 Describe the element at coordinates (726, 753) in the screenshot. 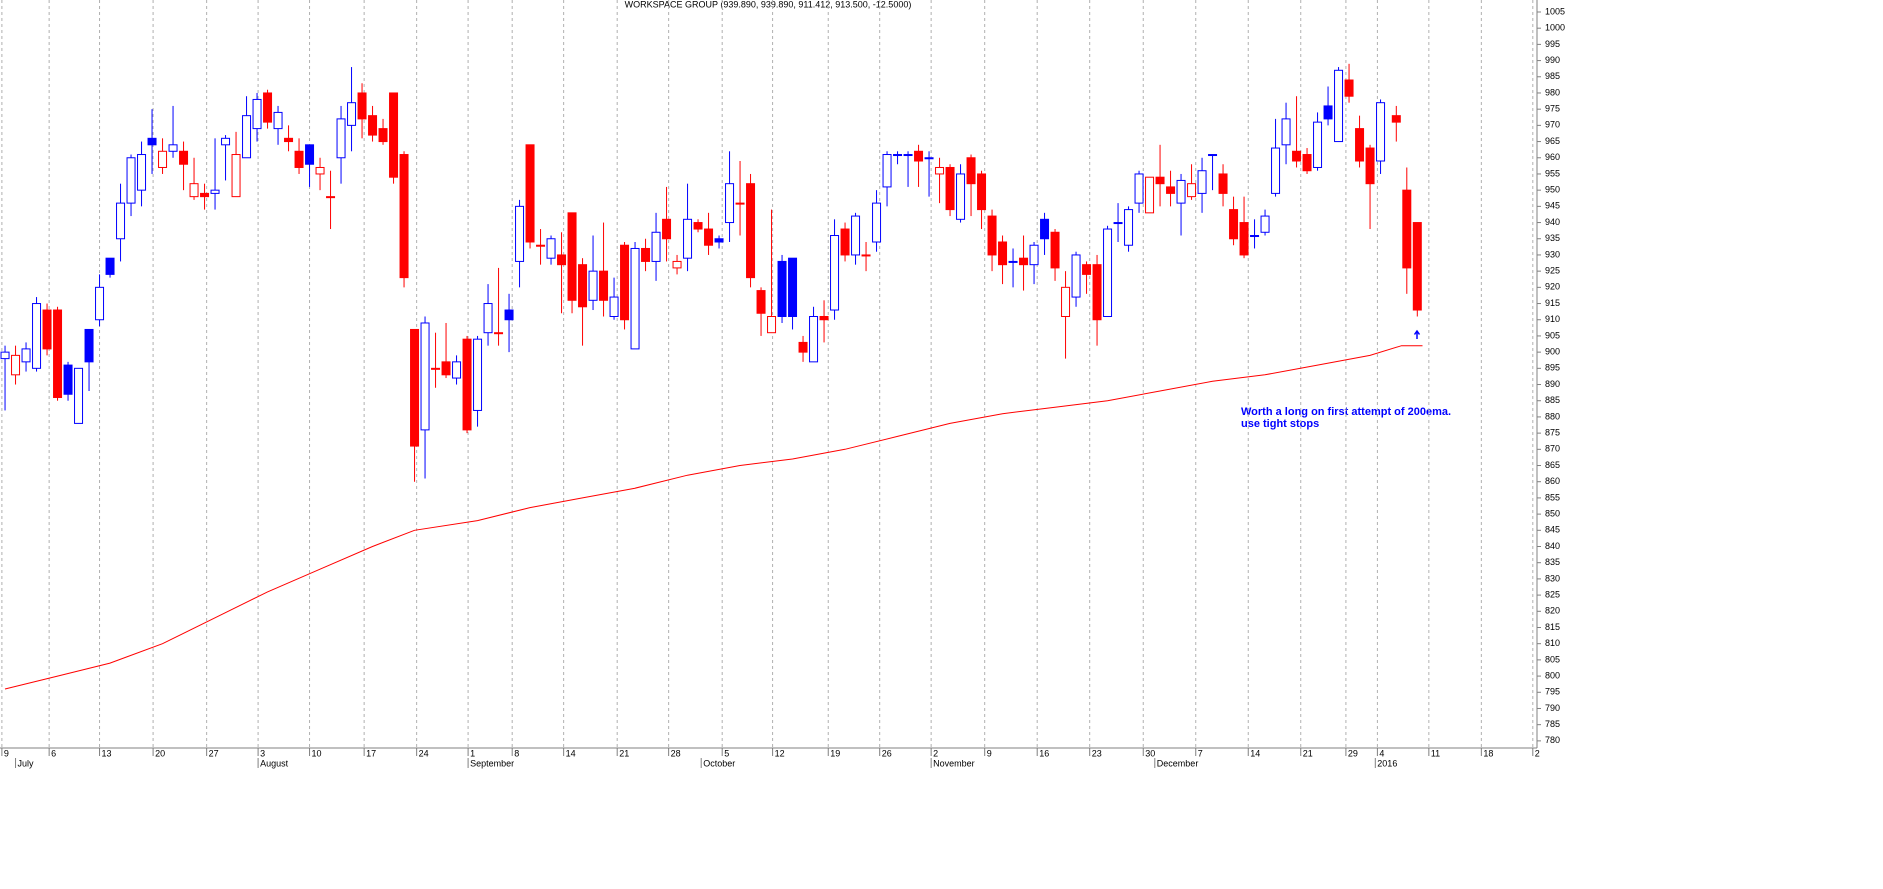

I see `x-tick-label: 5` at that location.